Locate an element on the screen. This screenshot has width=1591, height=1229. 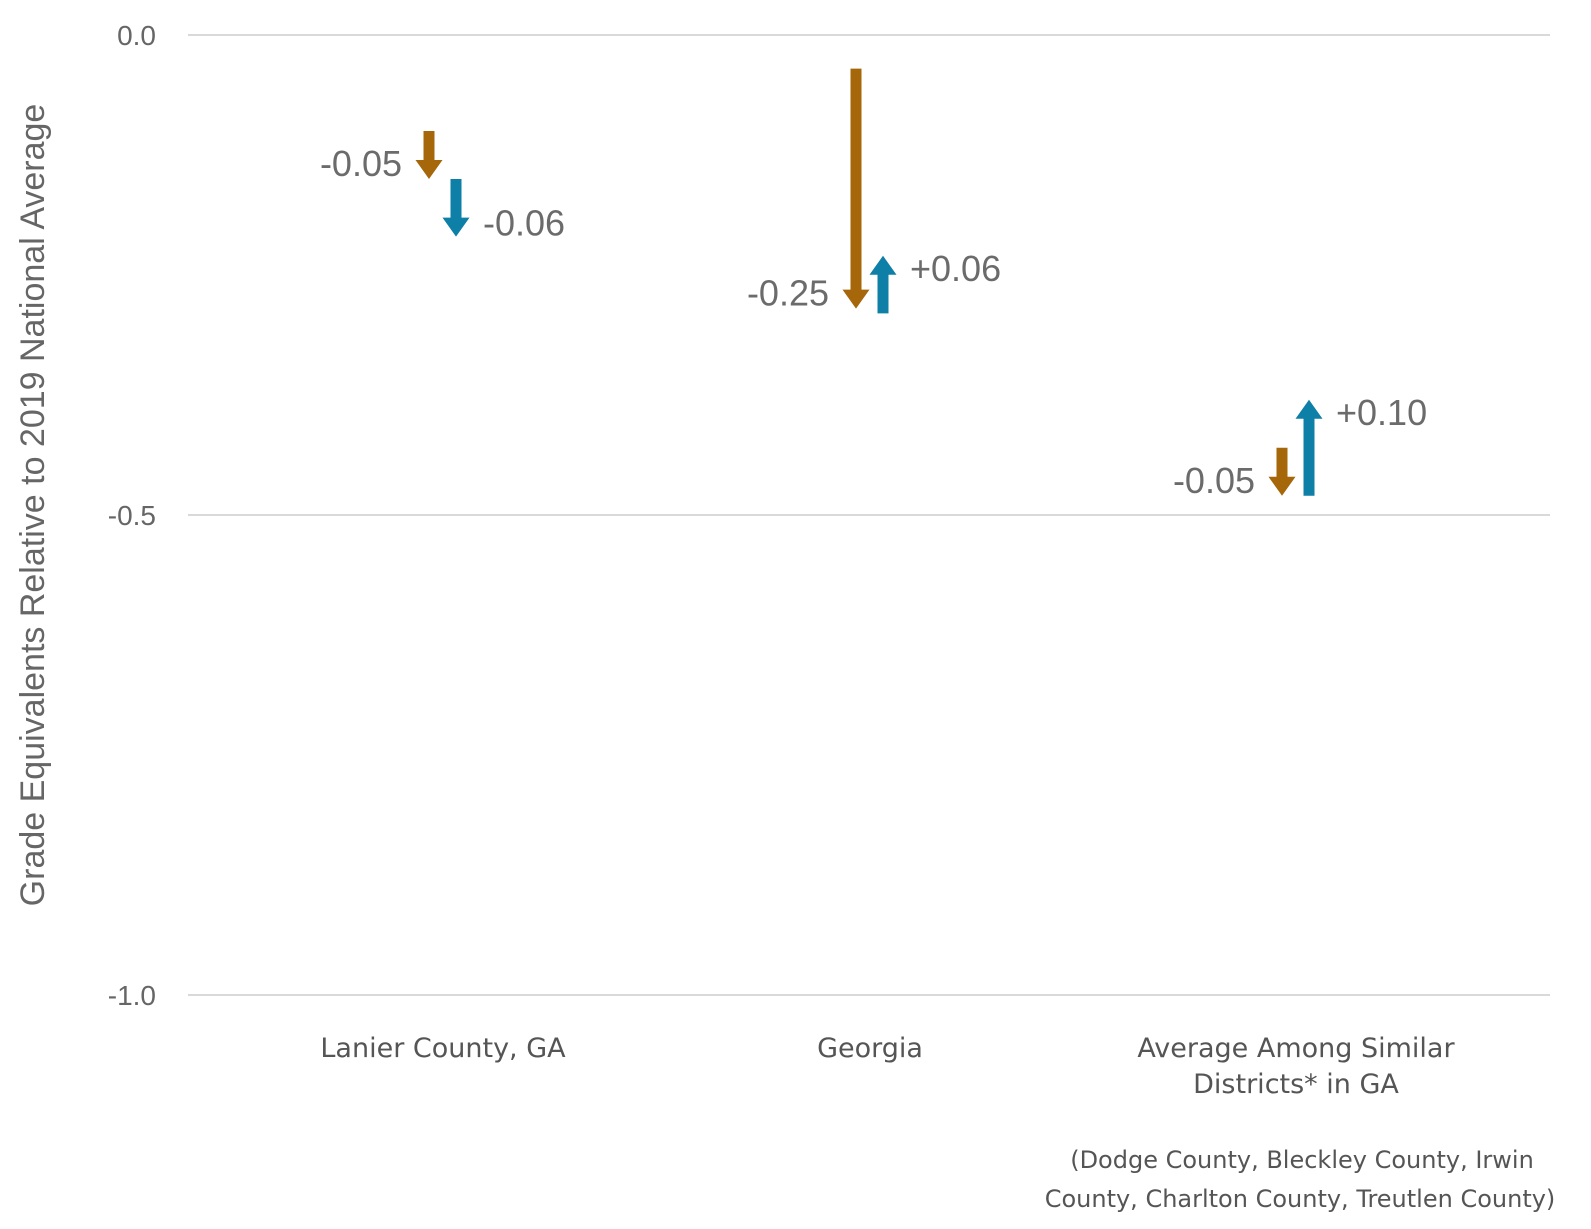
arrow-mark: -0.06 is located at coordinates (503, 211).